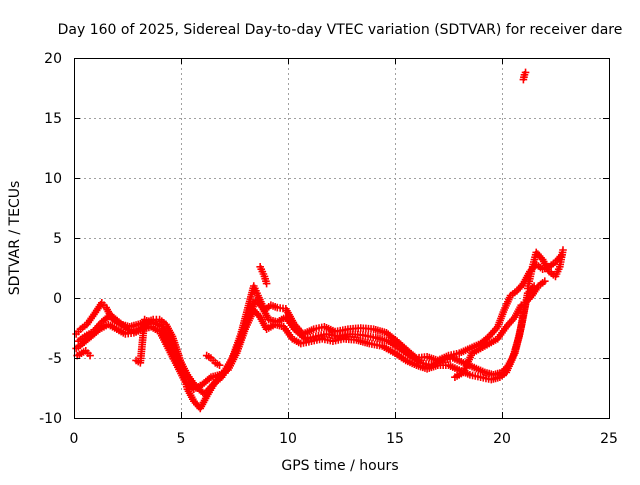  I want to click on x-tick-label: 20, so click(502, 439).